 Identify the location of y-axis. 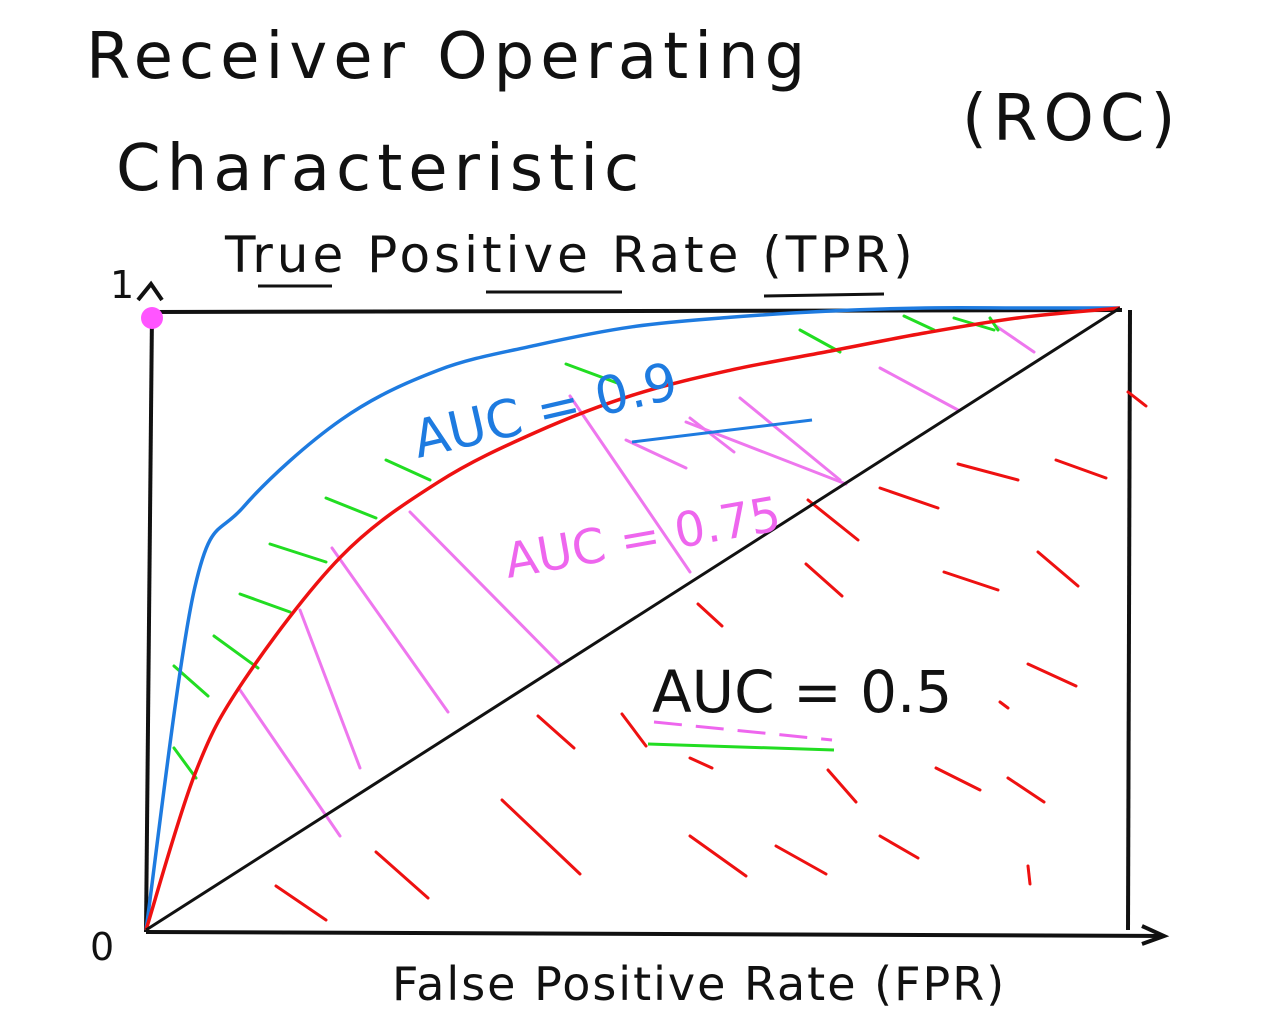
(149, 622).